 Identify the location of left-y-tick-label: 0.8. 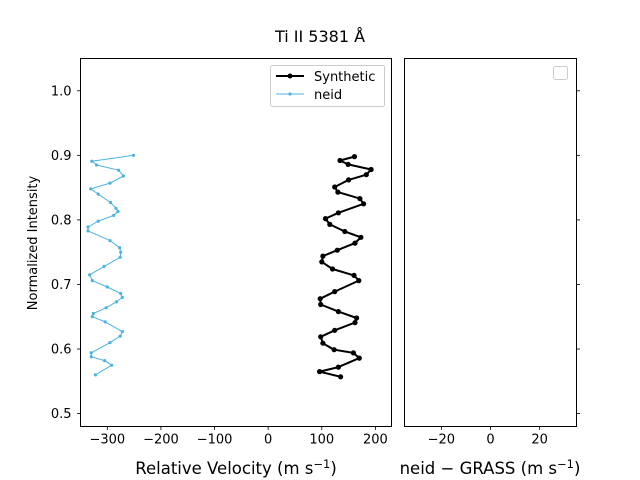
(61, 220).